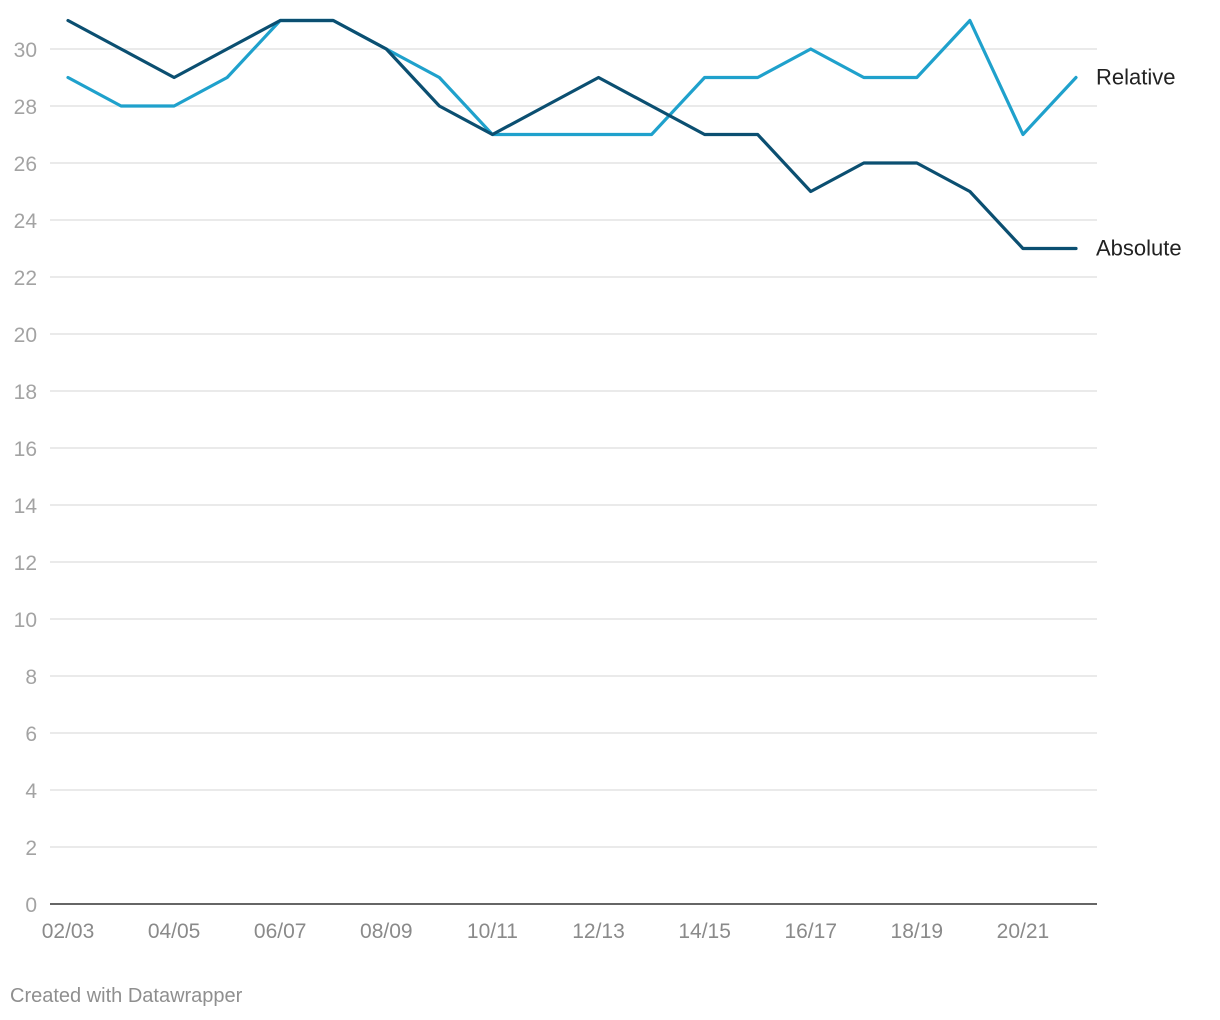  Describe the element at coordinates (26, 221) in the screenshot. I see `y-tick-label: 24` at that location.